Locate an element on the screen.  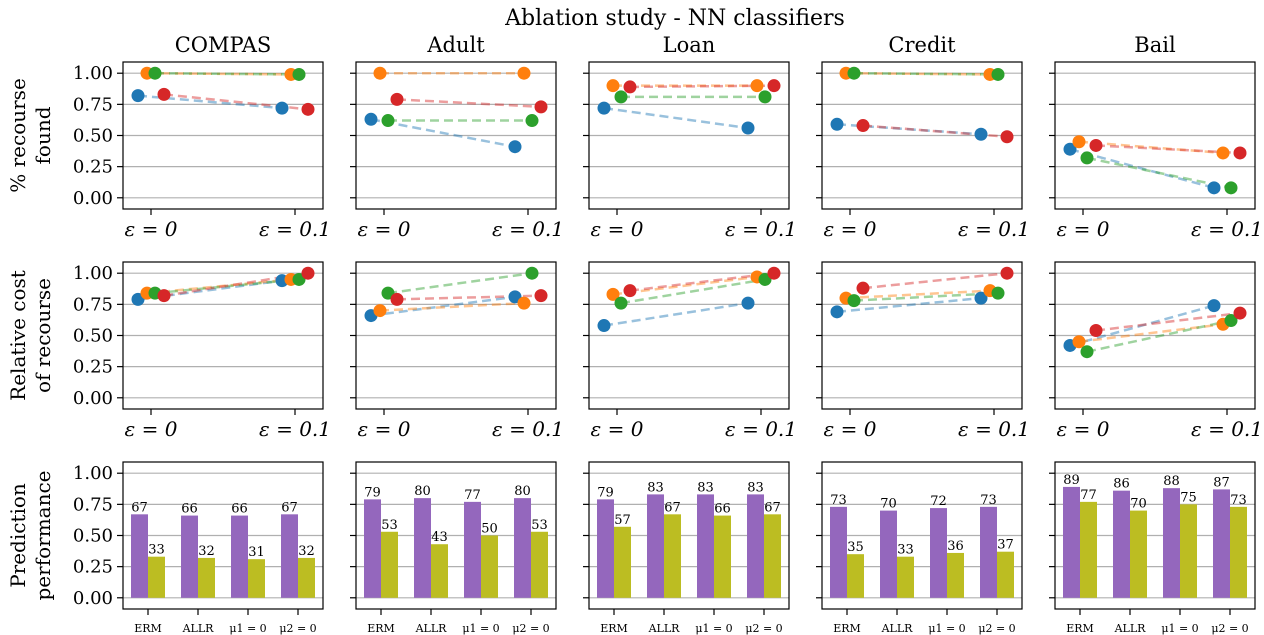
panel-bail-row2: ε = 0 ε = 0.1 is located at coordinates (1156, 351).